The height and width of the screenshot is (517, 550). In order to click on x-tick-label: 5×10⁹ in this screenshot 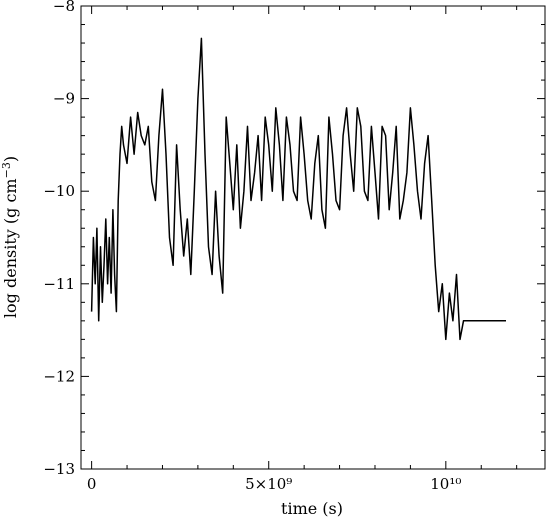, I will do `click(268, 484)`.